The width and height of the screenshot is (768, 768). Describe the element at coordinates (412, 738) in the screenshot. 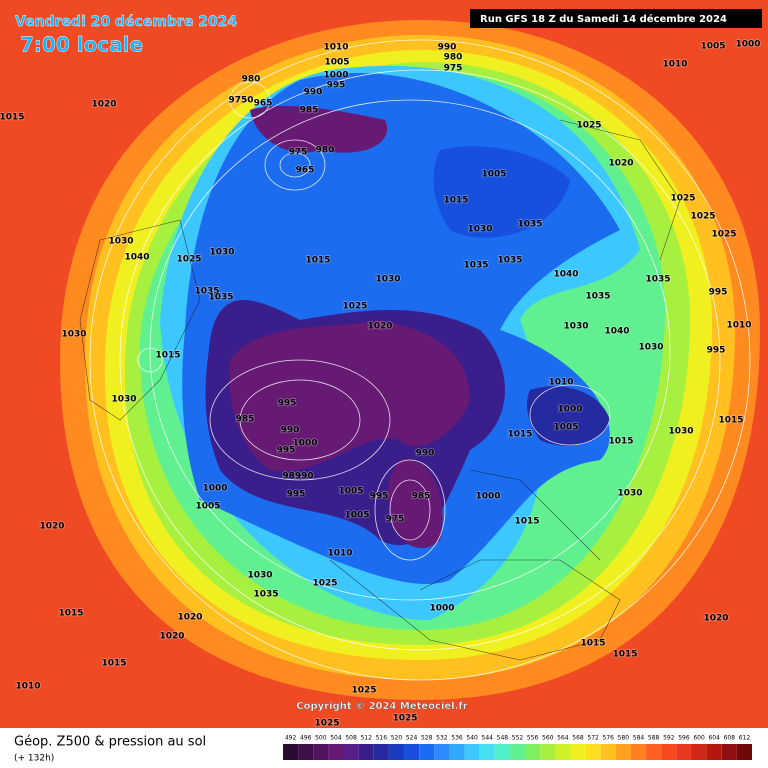

I see `legend-label: 524` at that location.